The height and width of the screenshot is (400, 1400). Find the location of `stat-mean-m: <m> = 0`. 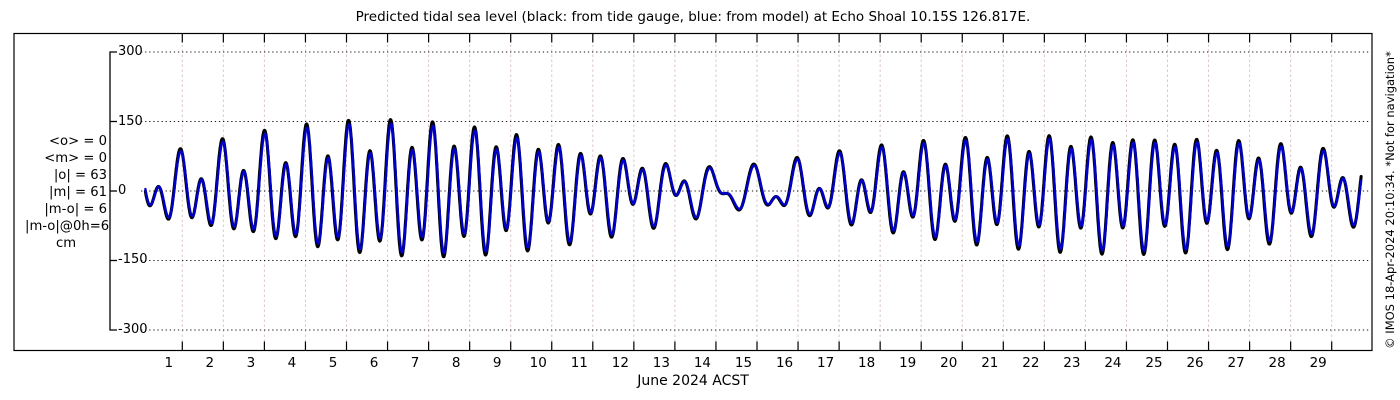

stat-mean-m: <m> = 0 is located at coordinates (75, 158).